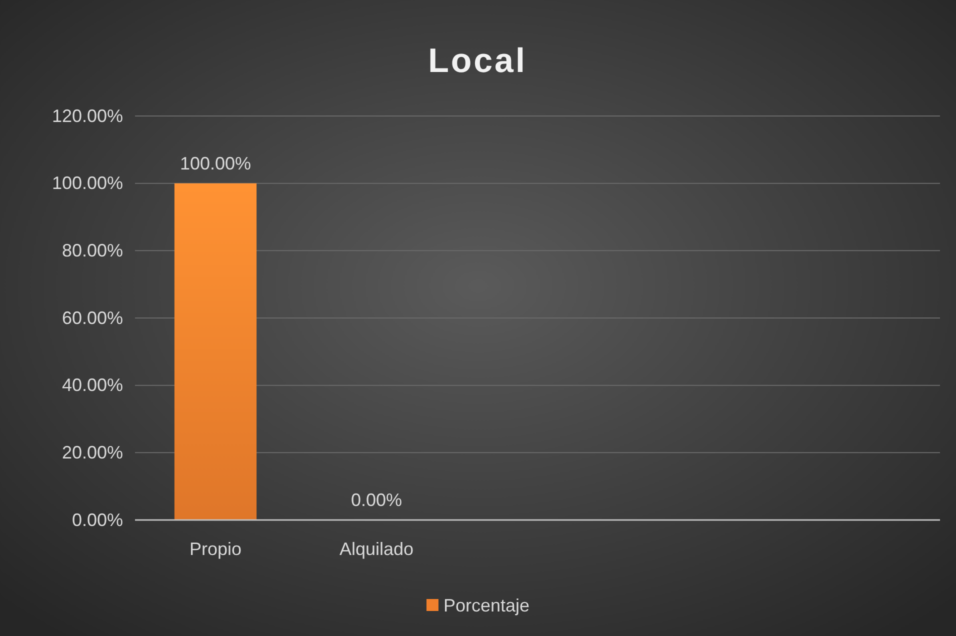 This screenshot has height=636, width=956. Describe the element at coordinates (477, 61) in the screenshot. I see `chart-title: Local` at that location.